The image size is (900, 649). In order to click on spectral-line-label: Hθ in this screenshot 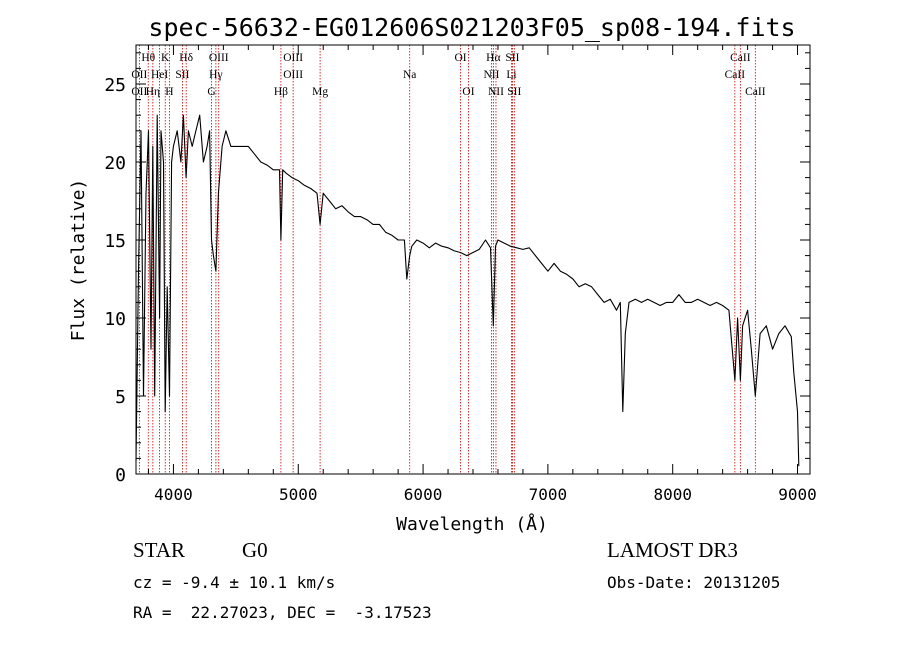, I will do `click(148, 58)`.